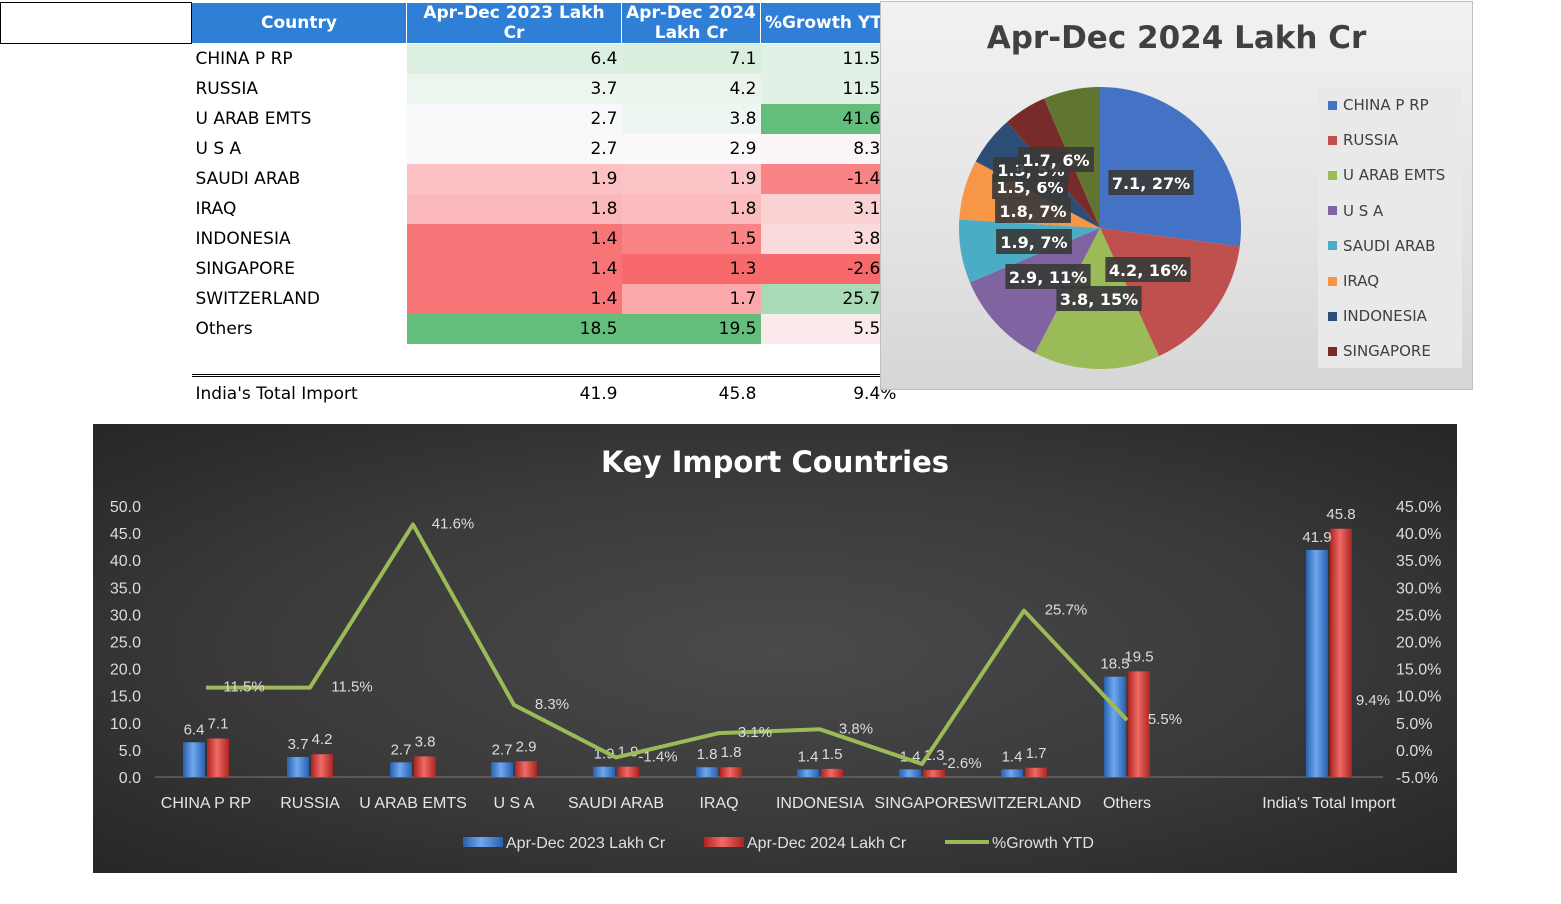 The image size is (1561, 904). What do you see at coordinates (616, 803) in the screenshot?
I see `x-category-label: SAUDI ARAB` at bounding box center [616, 803].